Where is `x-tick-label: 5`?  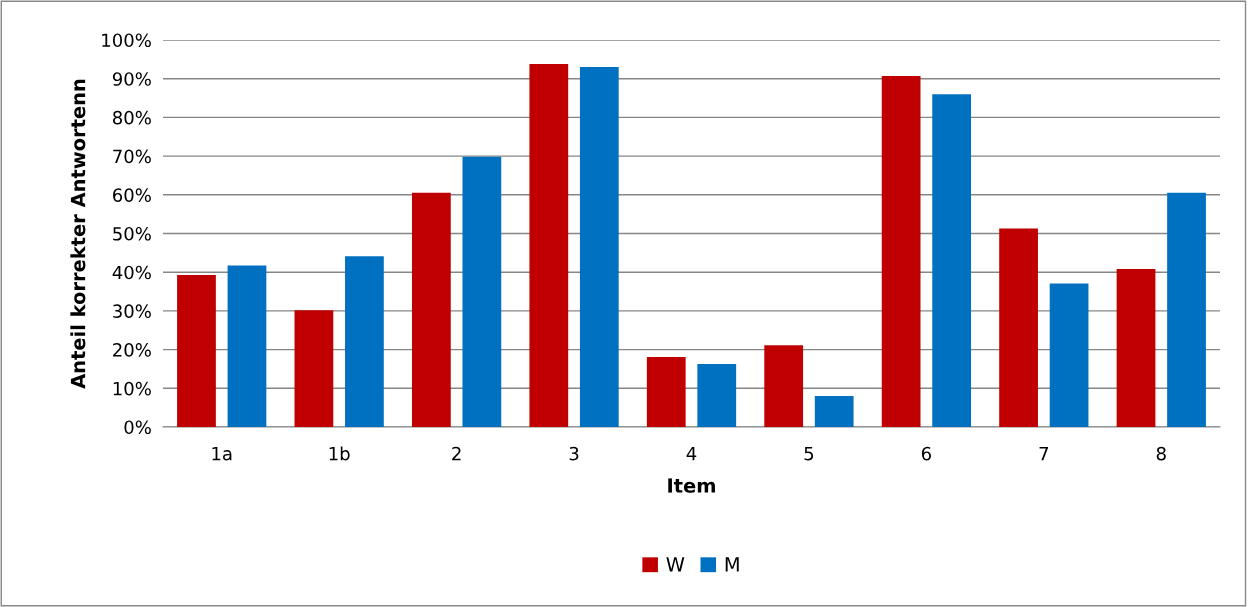 x-tick-label: 5 is located at coordinates (809, 454).